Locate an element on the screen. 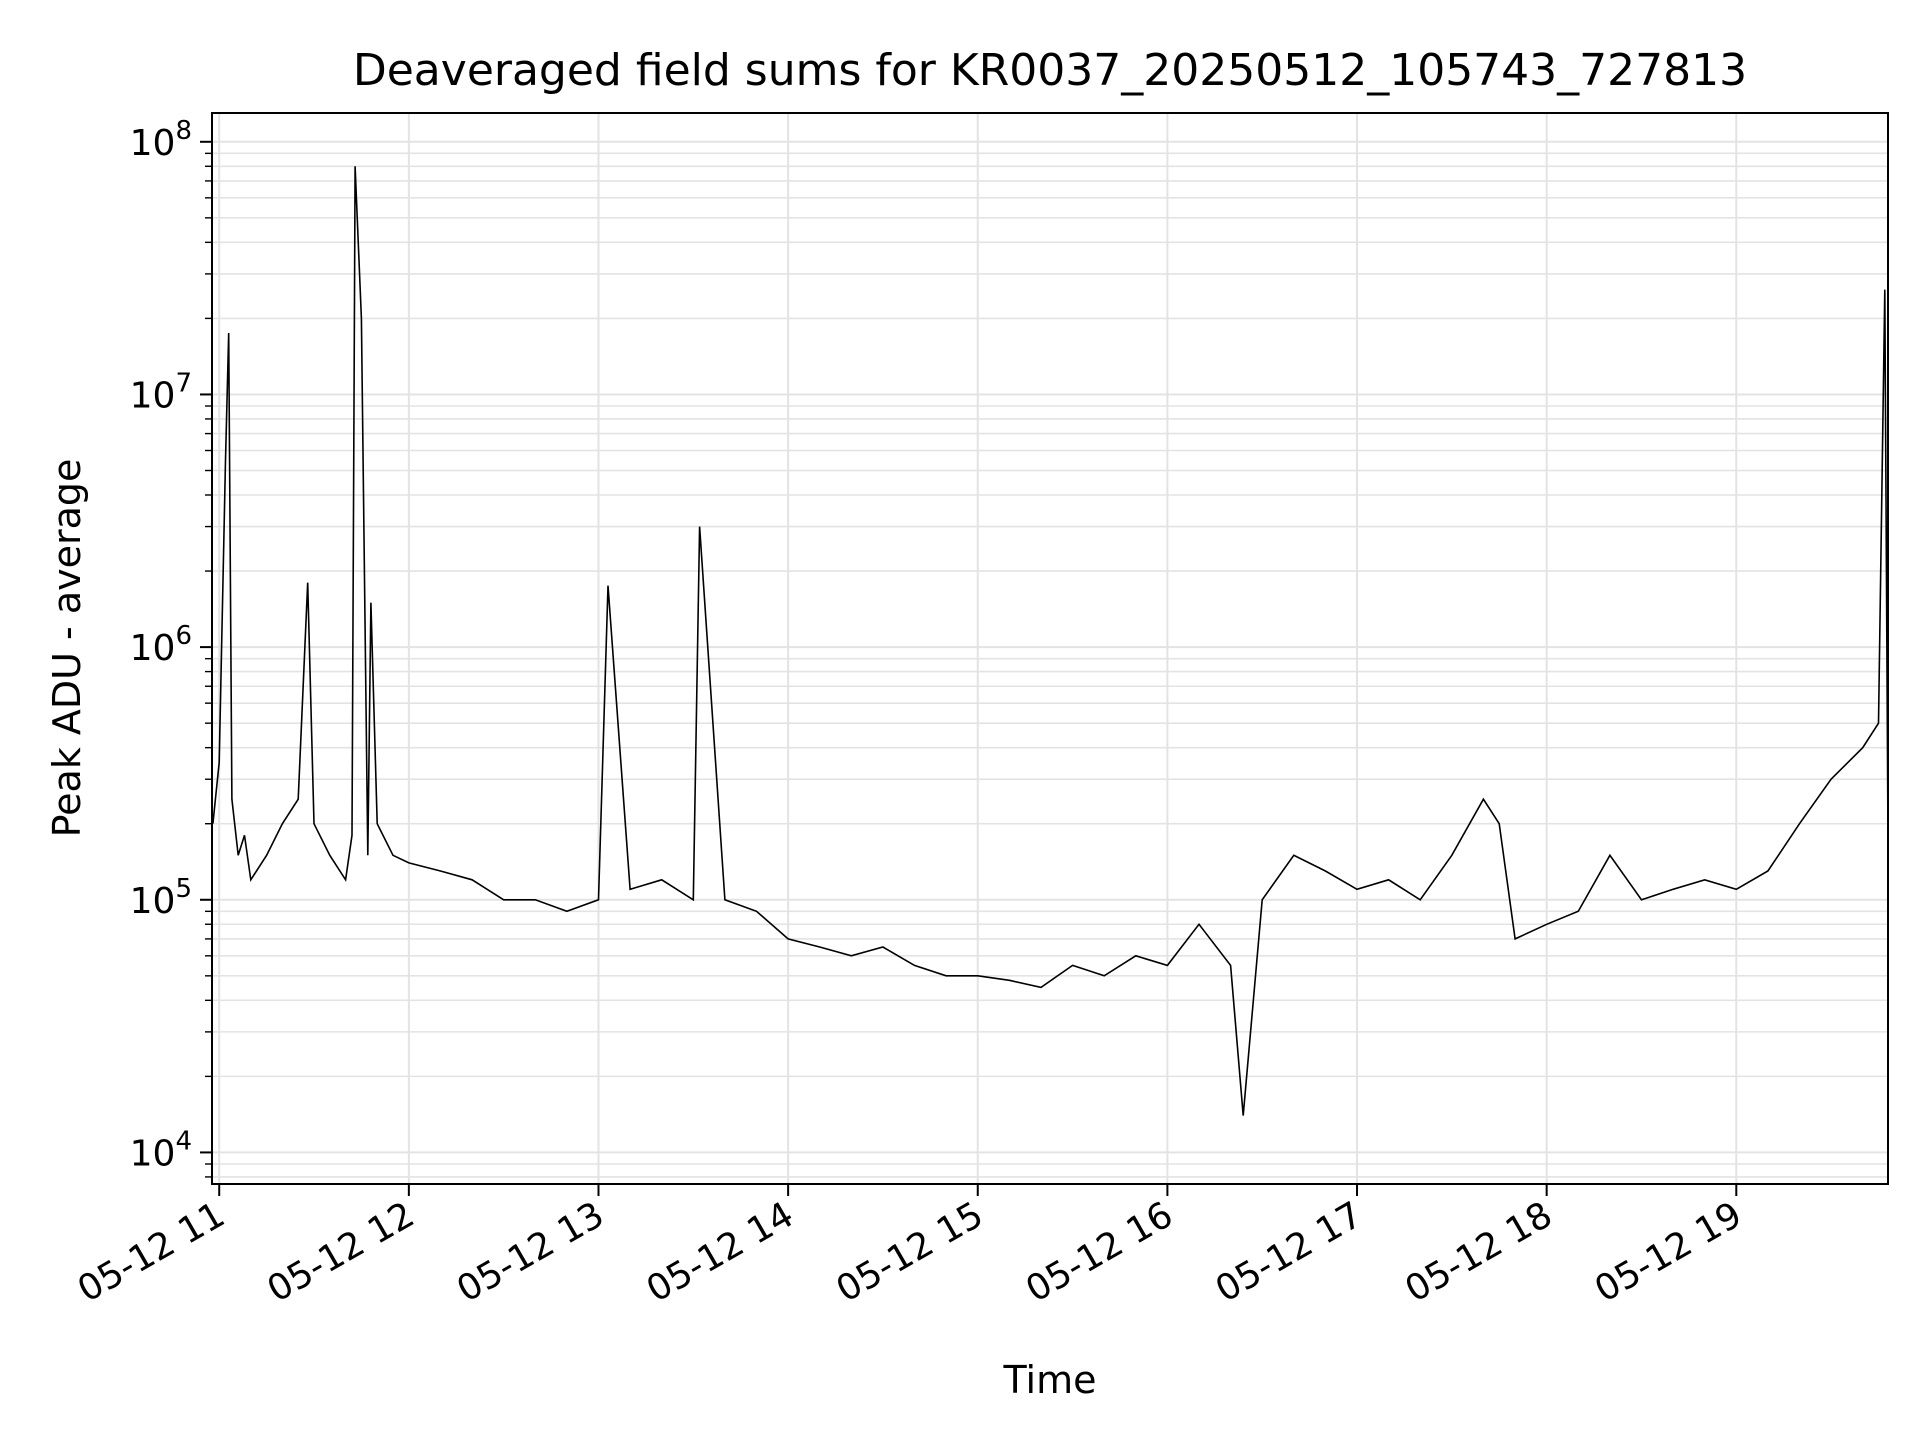 The width and height of the screenshot is (1920, 1440). y-tick-label: 10⁶ is located at coordinates (161, 645).